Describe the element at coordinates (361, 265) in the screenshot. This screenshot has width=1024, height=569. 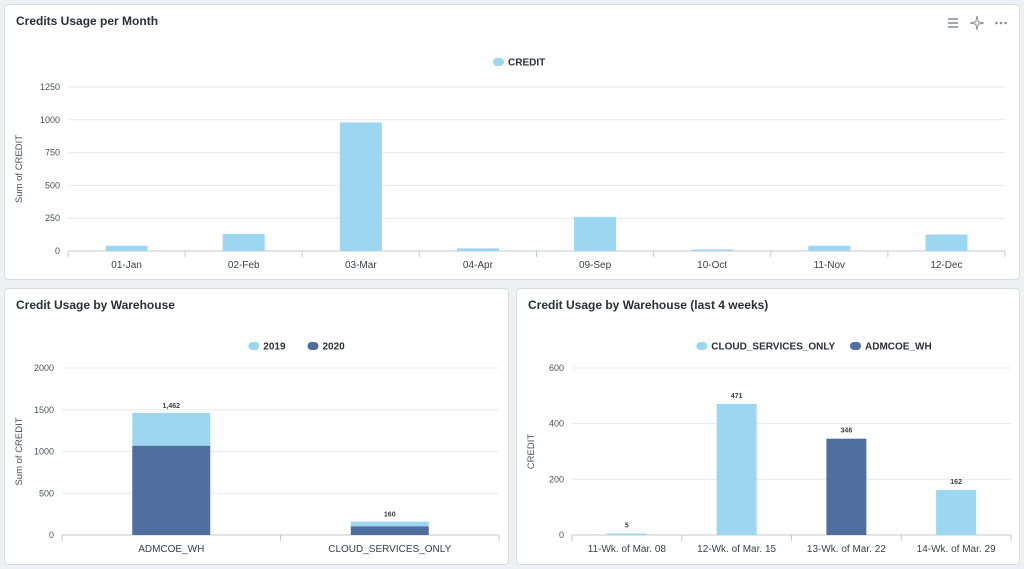
I see `x-tick-label: 03-Mar` at that location.